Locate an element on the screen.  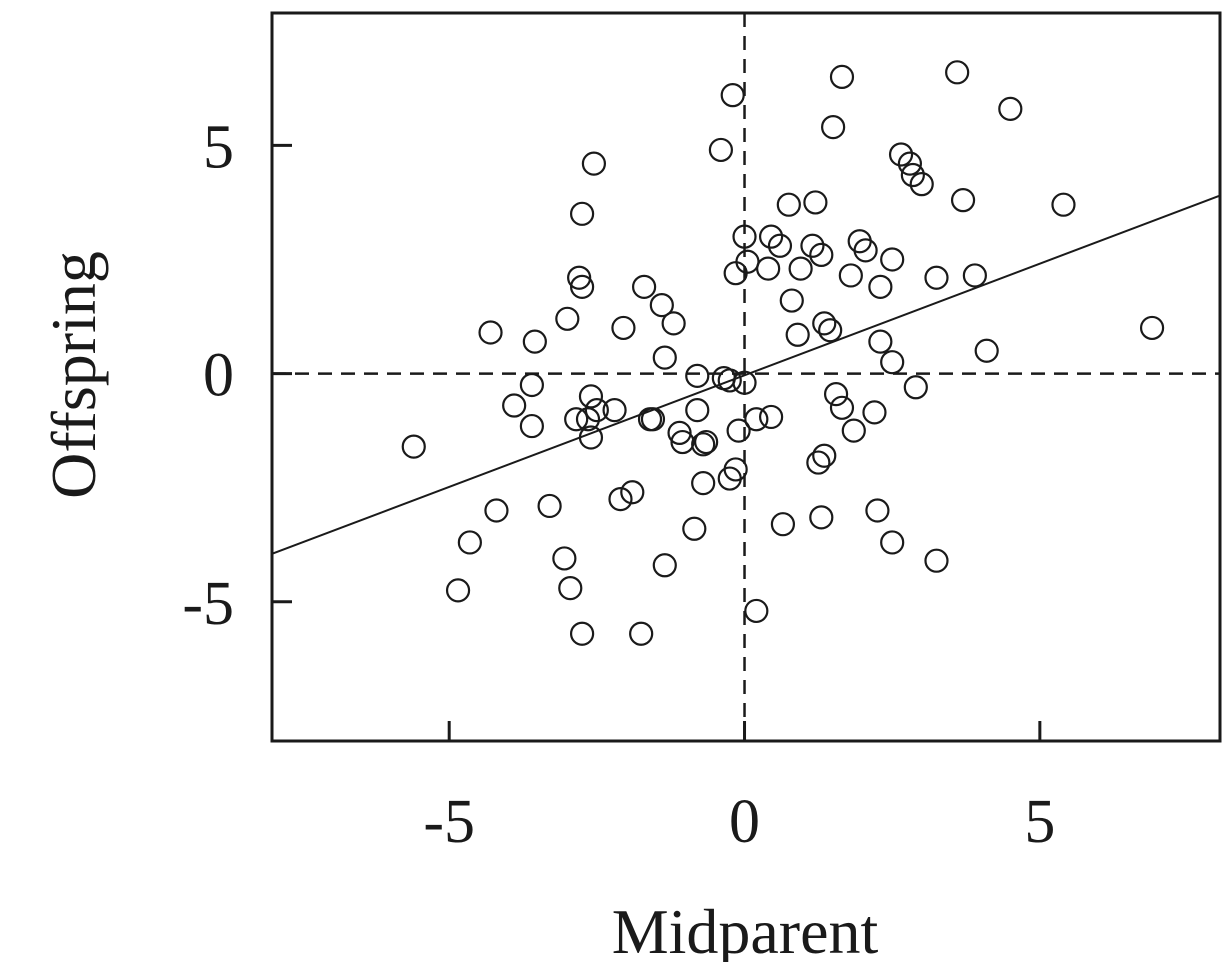
y-tick-label: -5 is located at coordinates (208, 604).